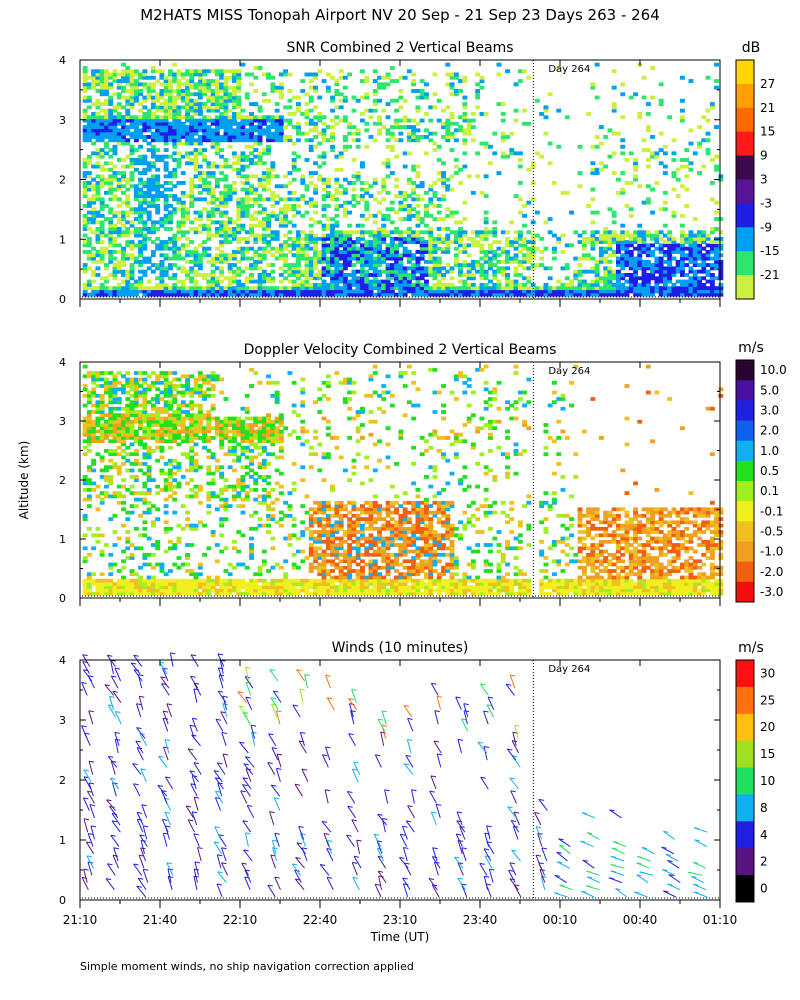  What do you see at coordinates (745, 144) in the screenshot?
I see `colorbar-swatch` at bounding box center [745, 144].